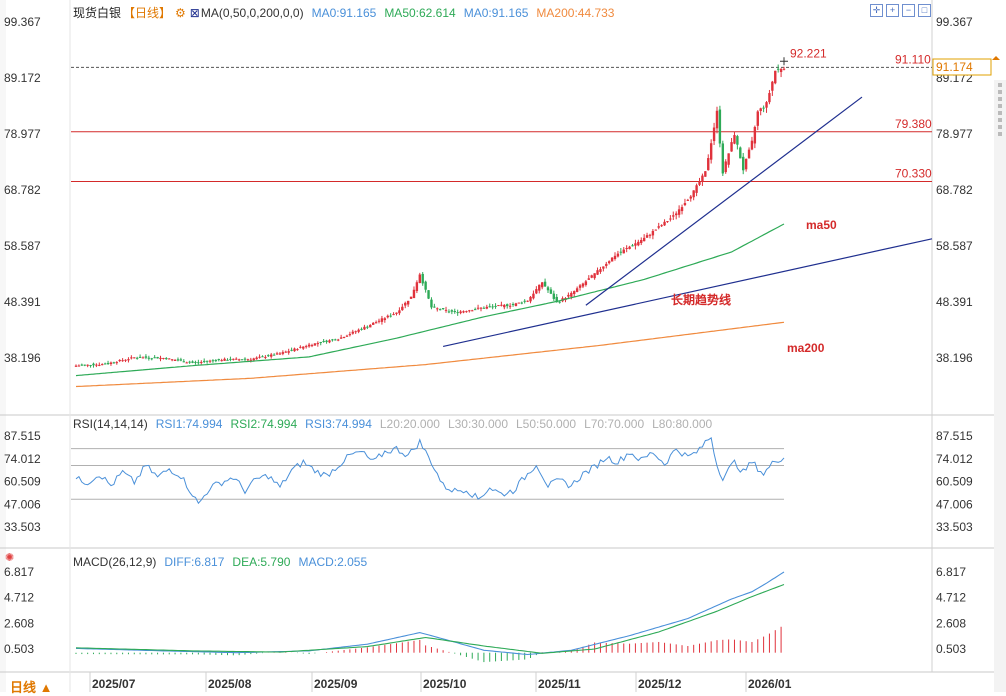 The image size is (1006, 696). Describe the element at coordinates (1000, 386) in the screenshot. I see `right-scrollbar` at that location.